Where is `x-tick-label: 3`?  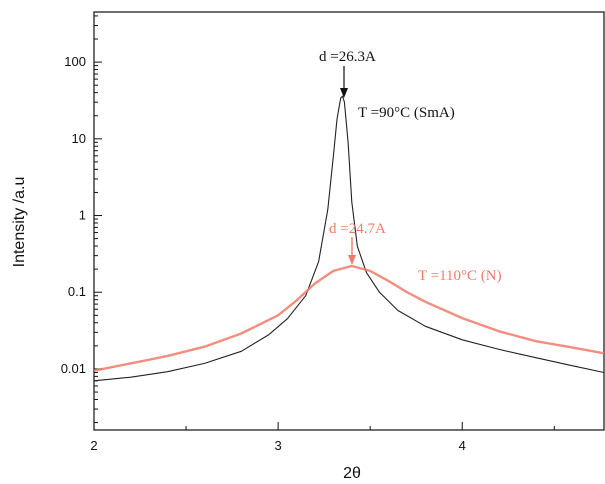 x-tick-label: 3 is located at coordinates (277, 445).